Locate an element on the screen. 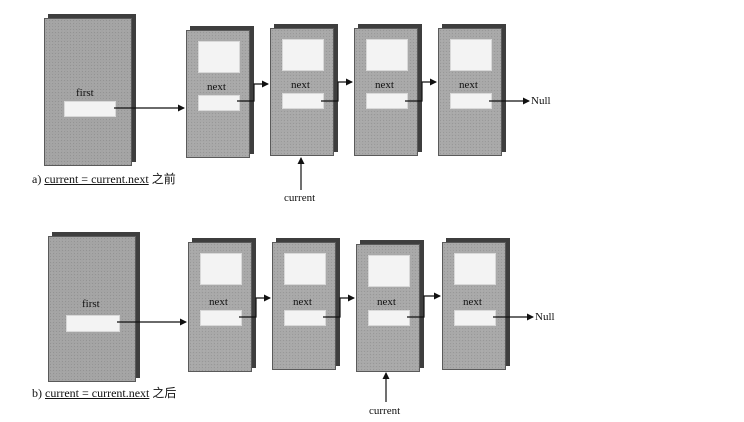 This screenshot has width=744, height=422. caption-prefix: a) is located at coordinates (38, 179).